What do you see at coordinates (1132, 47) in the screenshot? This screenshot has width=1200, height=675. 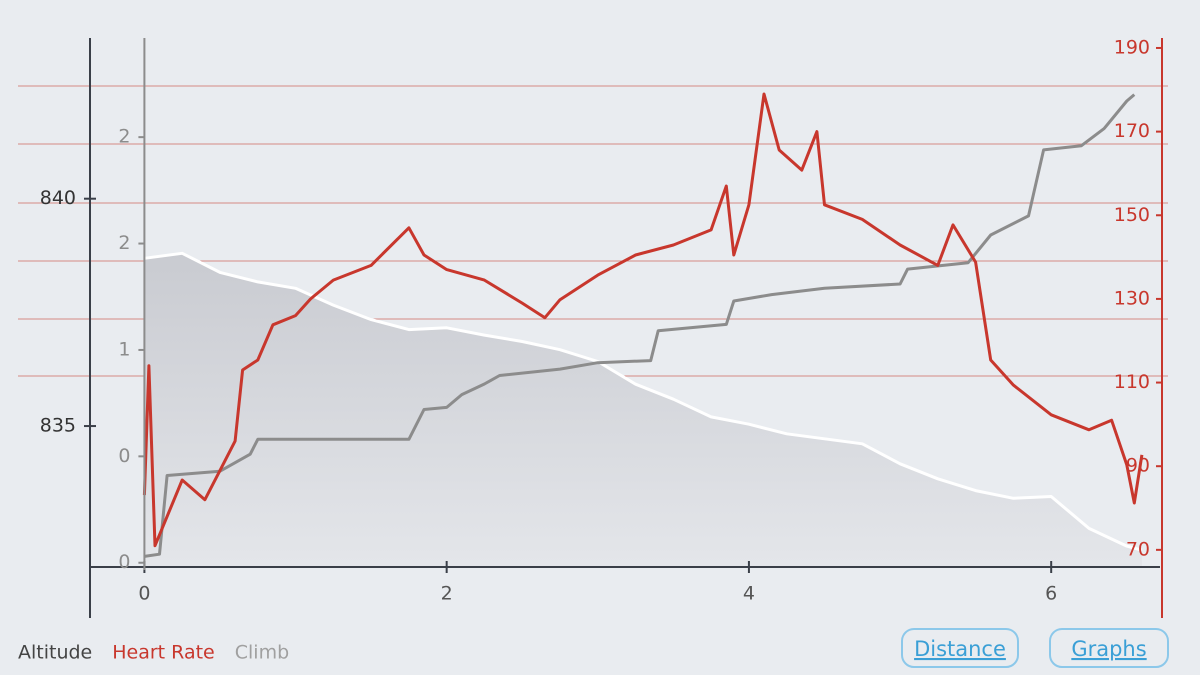 I see `y2-tick-label: 190` at bounding box center [1132, 47].